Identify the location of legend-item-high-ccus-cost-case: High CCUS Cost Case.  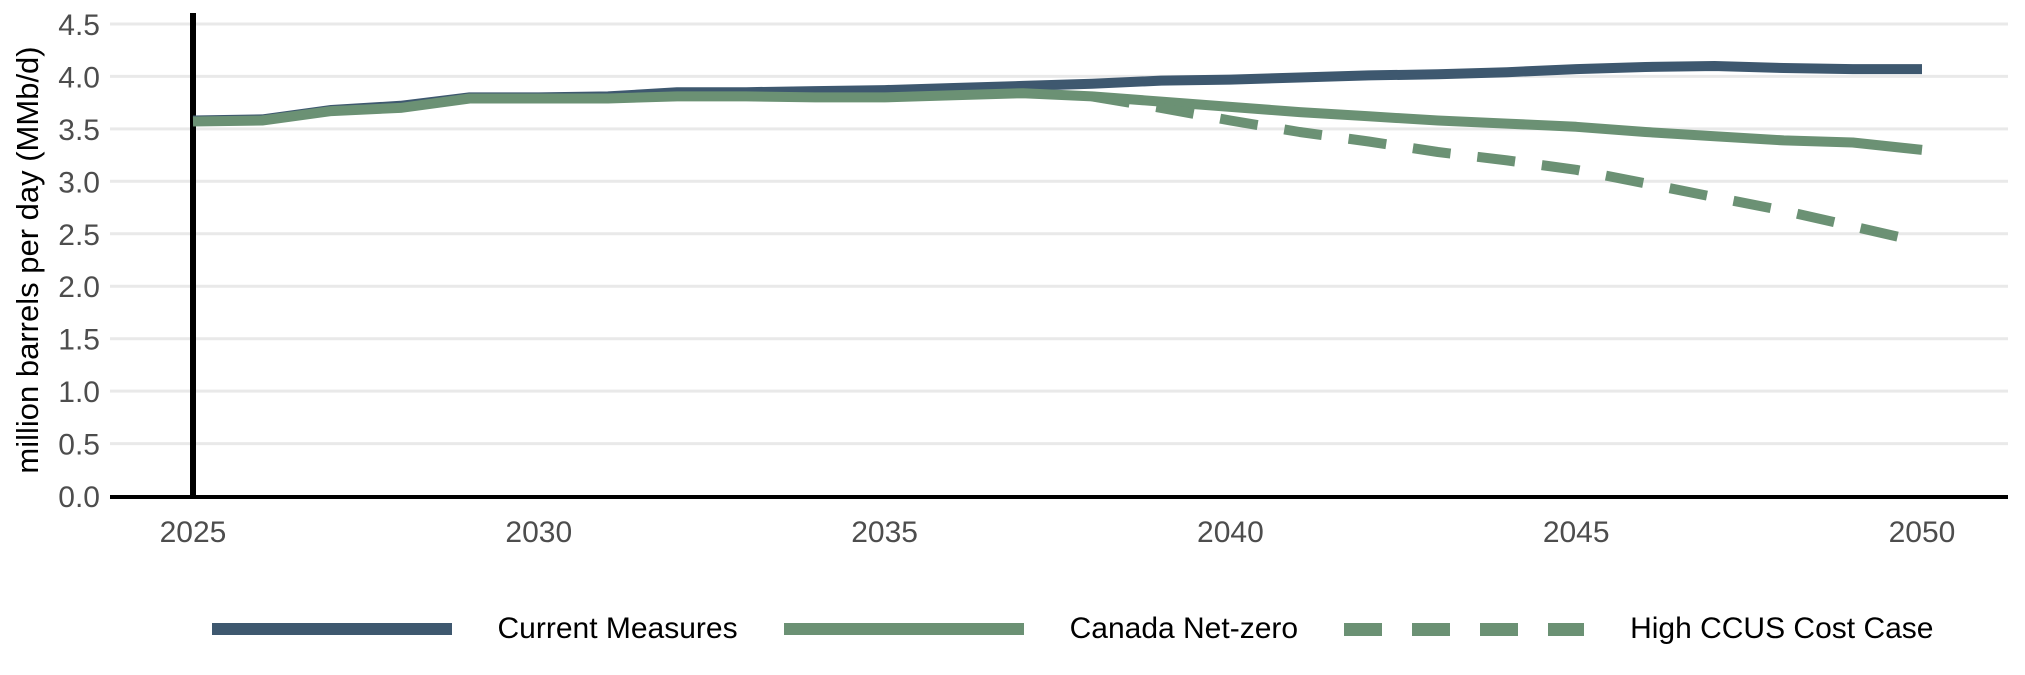
(1639, 629).